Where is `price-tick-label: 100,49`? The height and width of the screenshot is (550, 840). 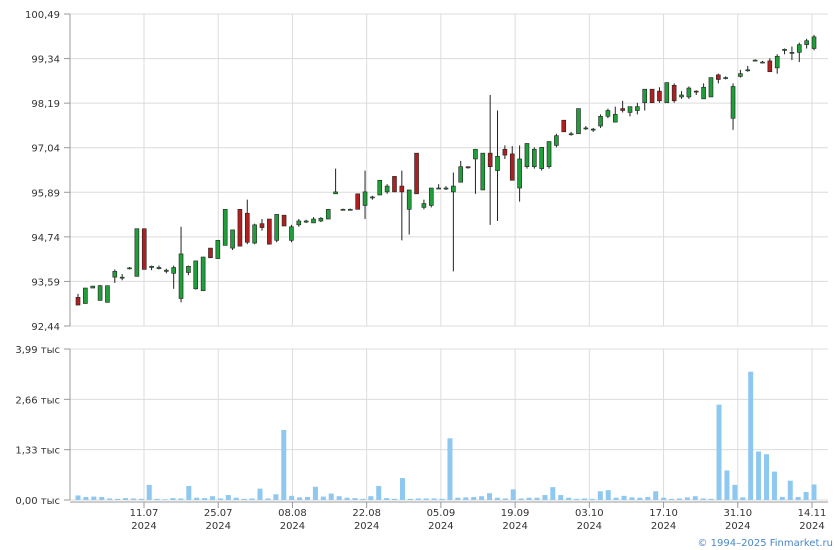 price-tick-label: 100,49 is located at coordinates (42, 15).